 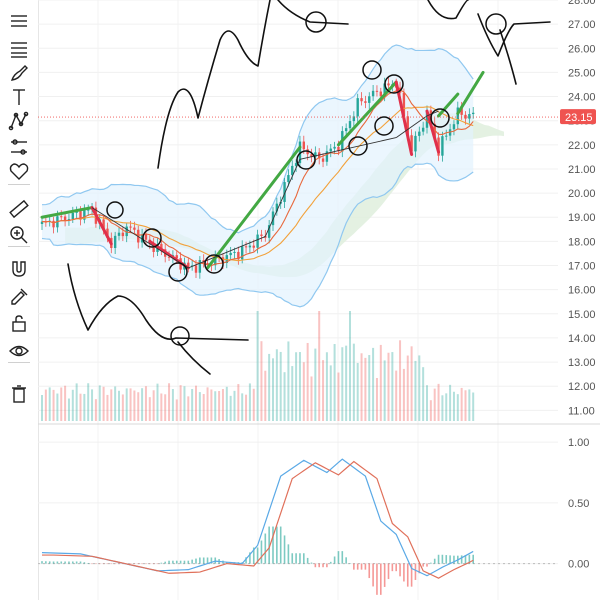 What do you see at coordinates (19, 73) in the screenshot?
I see `brush-icon` at bounding box center [19, 73].